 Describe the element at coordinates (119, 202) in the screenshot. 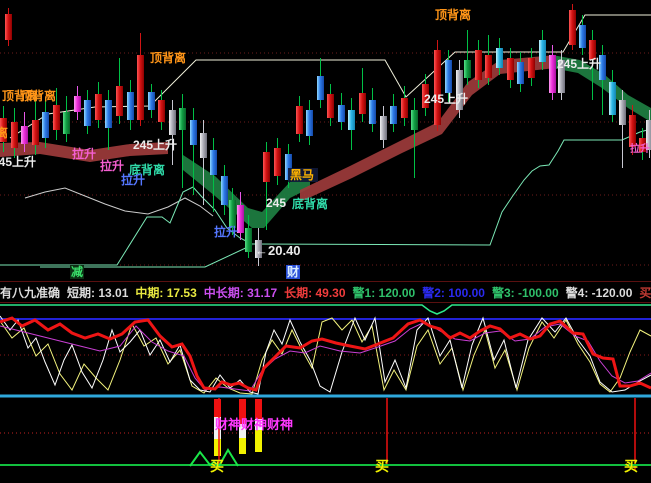

I see `ma-line` at that location.